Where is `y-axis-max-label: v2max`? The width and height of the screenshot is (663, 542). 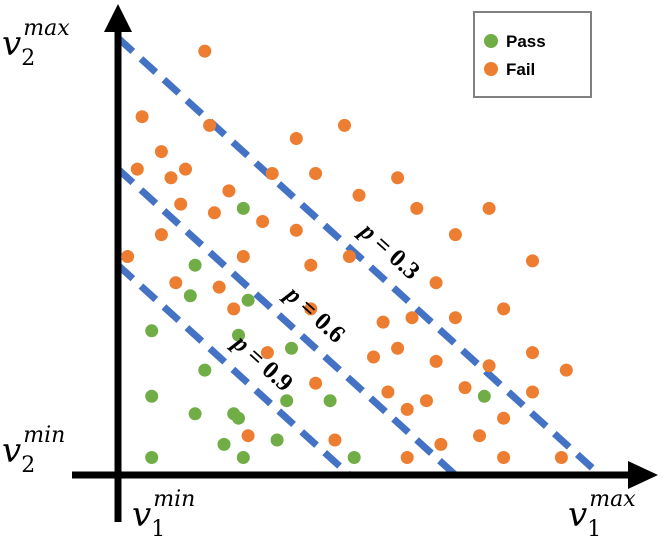 y-axis-max-label: v2max is located at coordinates (36, 43).